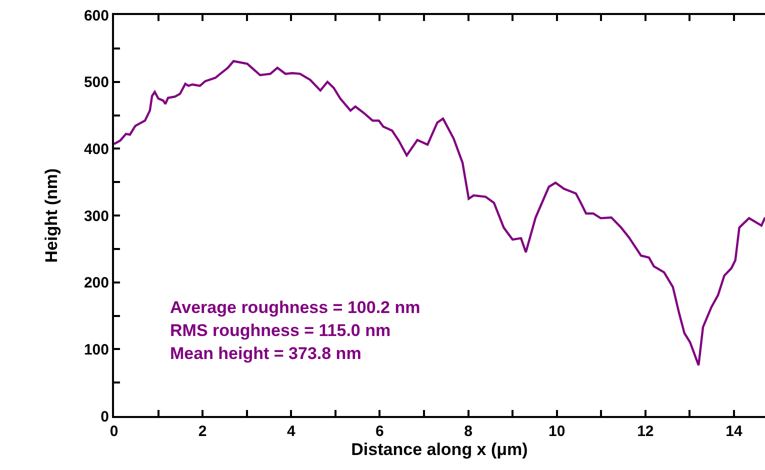 The image size is (765, 470). I want to click on y-tick-label: 100, so click(96, 349).